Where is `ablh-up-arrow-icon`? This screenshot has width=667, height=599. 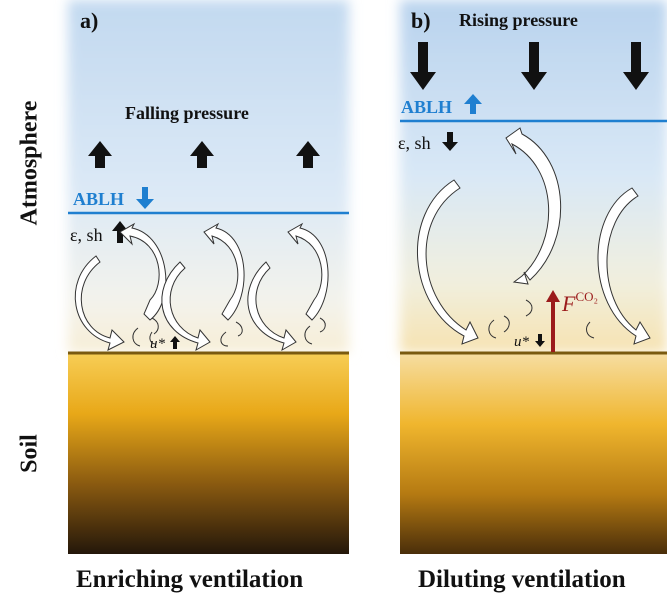 ablh-up-arrow-icon is located at coordinates (473, 104).